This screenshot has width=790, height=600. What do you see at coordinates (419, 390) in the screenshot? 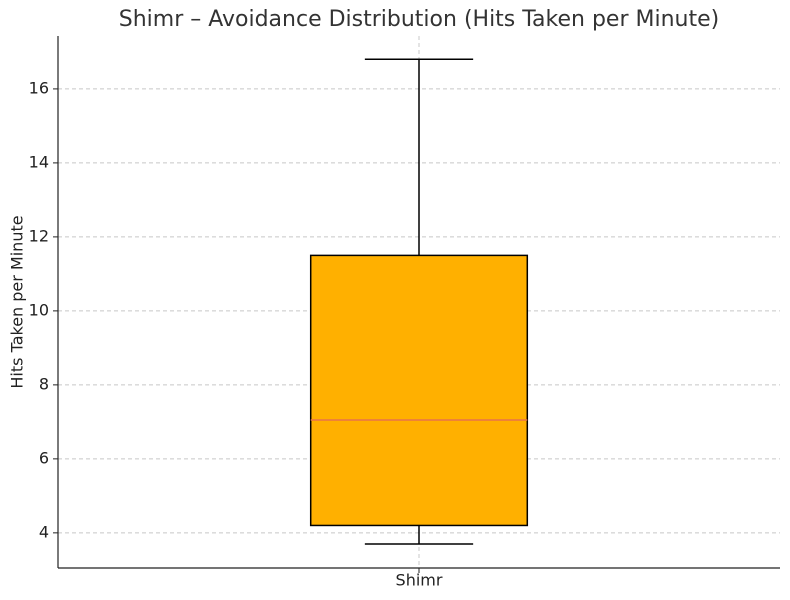
I see `box` at bounding box center [419, 390].